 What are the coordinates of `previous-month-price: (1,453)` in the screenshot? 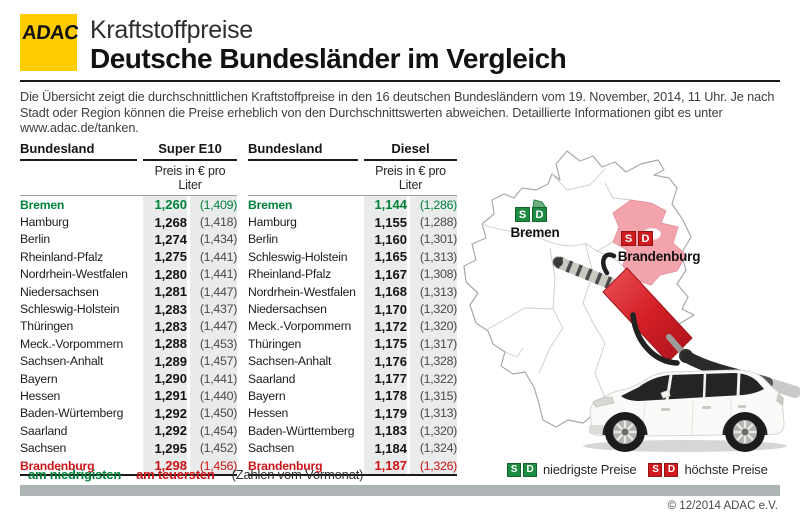 It's located at (213, 344).